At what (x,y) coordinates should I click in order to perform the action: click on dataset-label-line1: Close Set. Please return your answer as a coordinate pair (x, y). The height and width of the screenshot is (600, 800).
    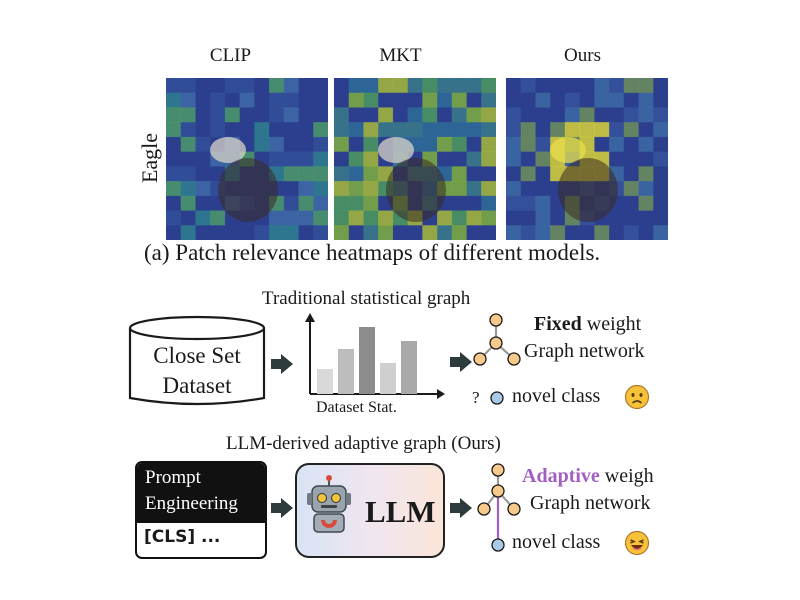
    Looking at the image, I should click on (197, 355).